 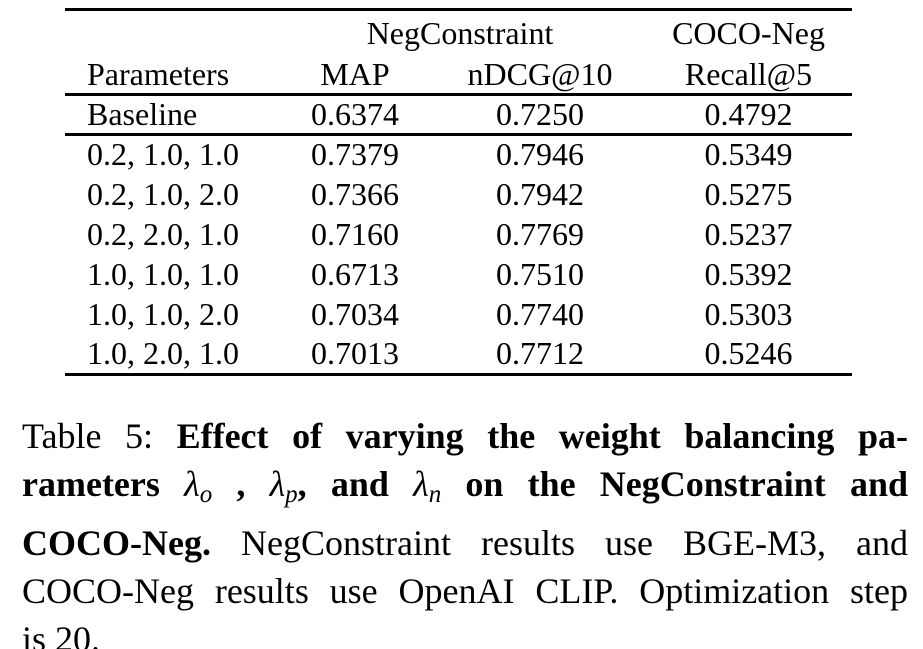 I want to click on cell-map: 0.6374, so click(x=355, y=113).